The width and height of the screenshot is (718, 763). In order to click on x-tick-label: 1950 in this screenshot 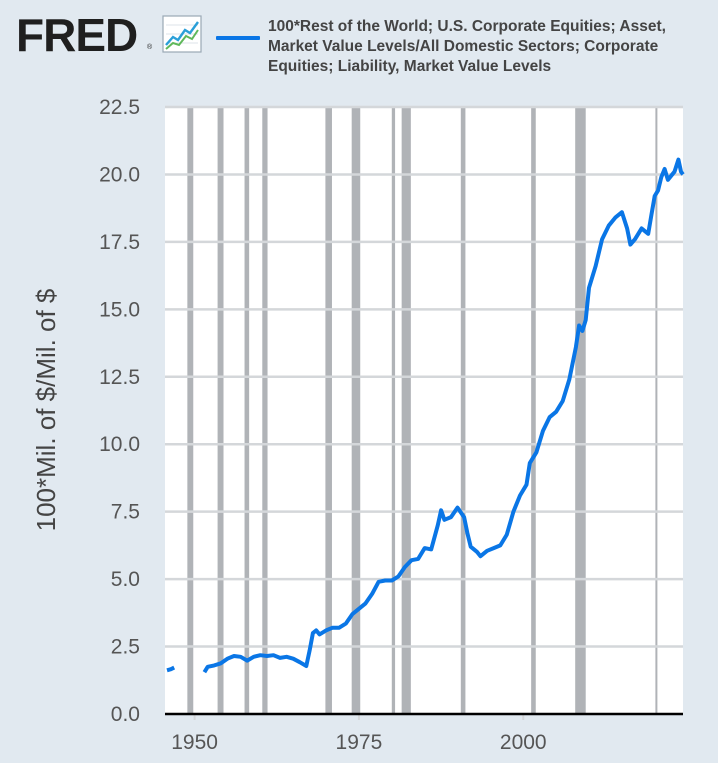, I will do `click(194, 742)`.